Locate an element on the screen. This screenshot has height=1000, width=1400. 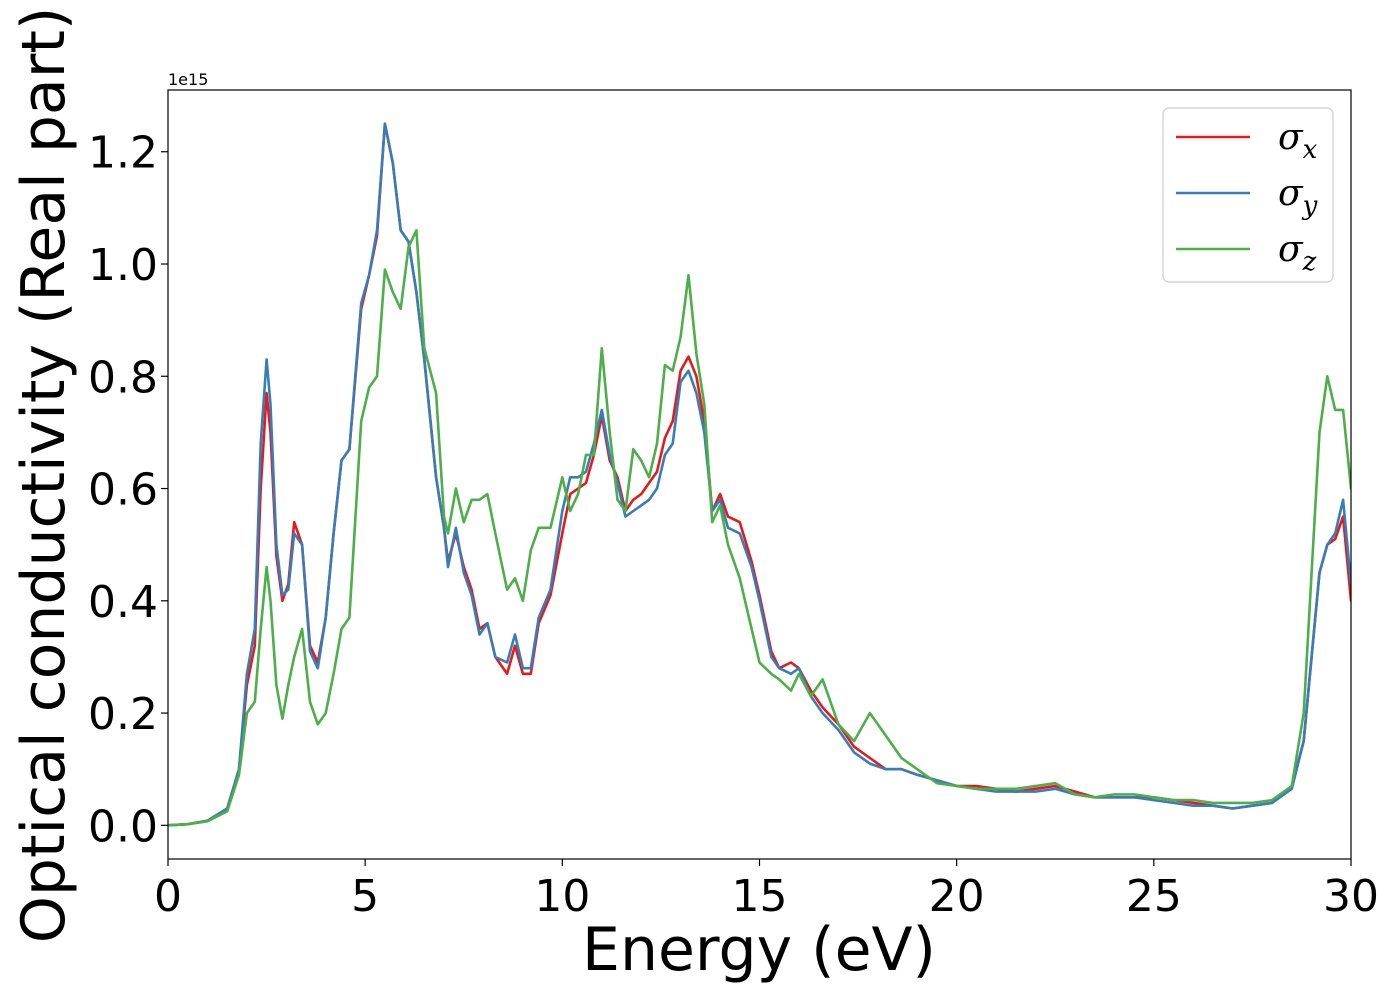
x-tick-label: 30 is located at coordinates (1351, 896).